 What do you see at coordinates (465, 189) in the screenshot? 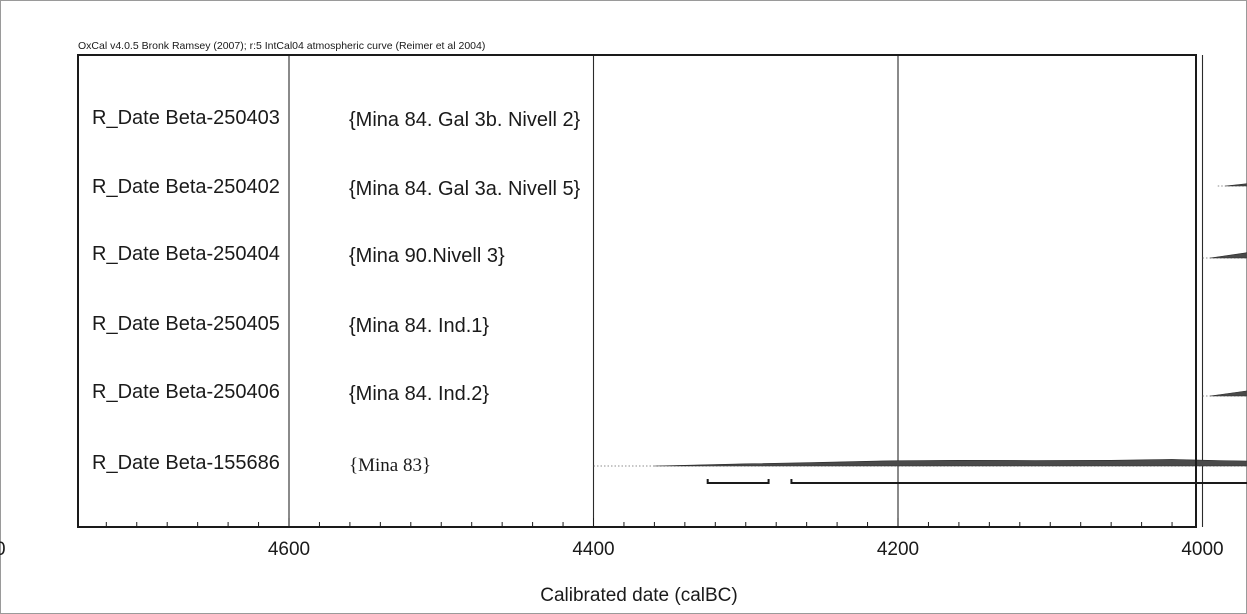
I see `date-context-label: {Mina 84. Gal 3a. Nivell 5}` at bounding box center [465, 189].